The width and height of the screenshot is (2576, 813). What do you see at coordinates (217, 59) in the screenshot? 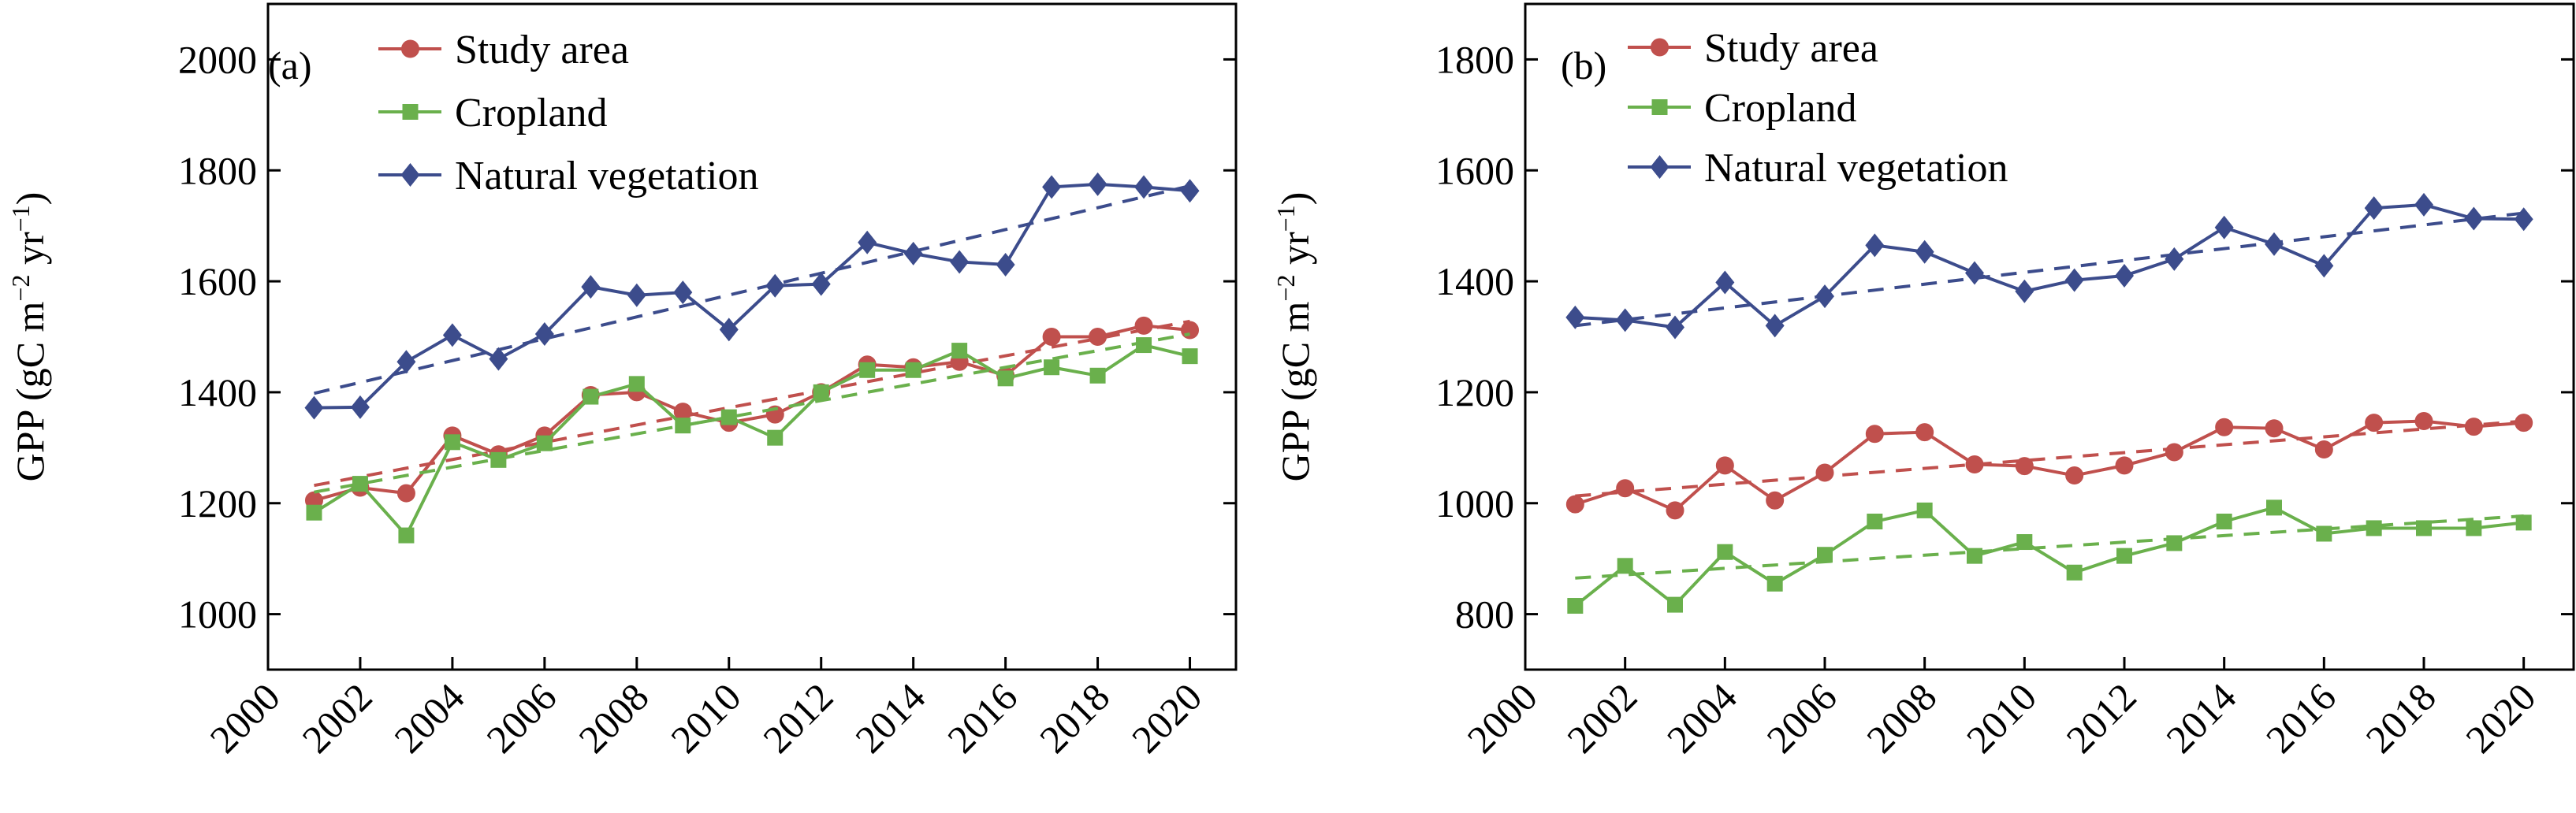
I see `y-tick-label: 2000` at bounding box center [217, 59].